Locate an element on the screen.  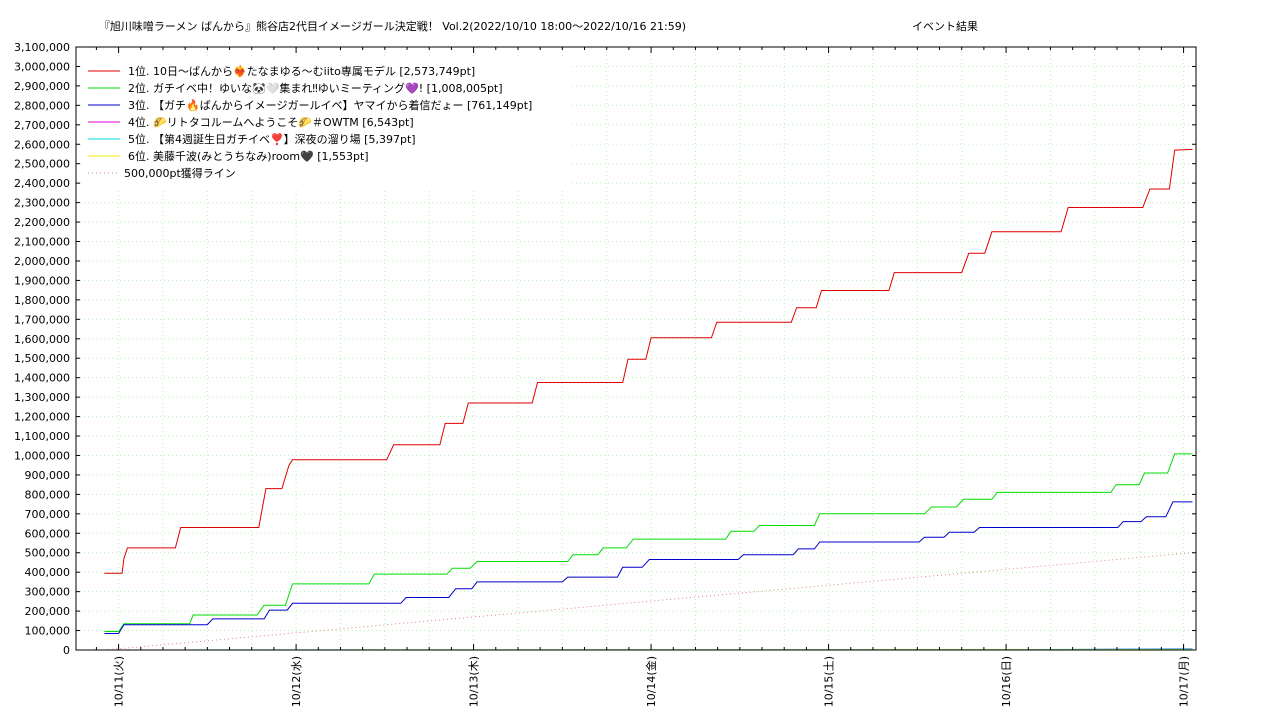
y-tick-label: 2,400,000 is located at coordinates (42, 183).